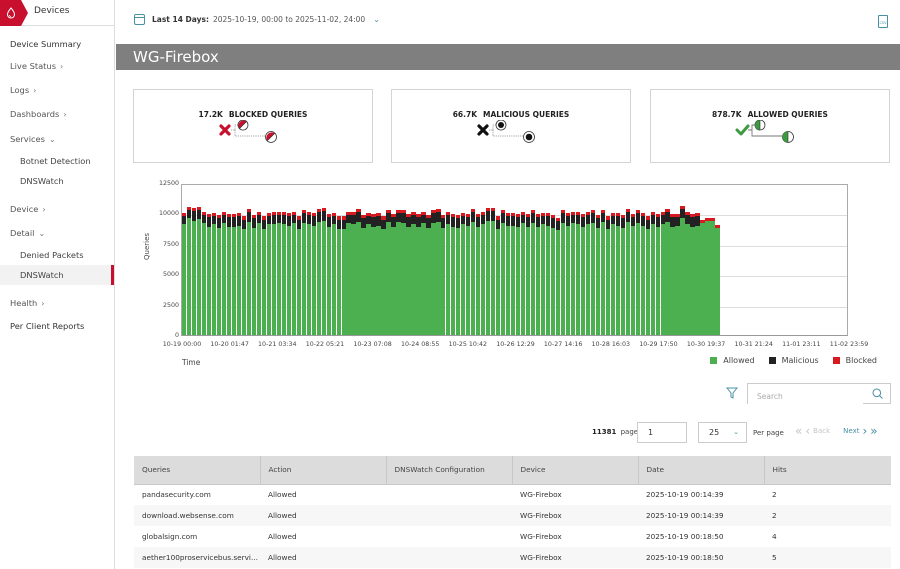 Image resolution: width=900 pixels, height=569 pixels. I want to click on sidebar-item-dnswatch: DNSWatch, so click(57, 275).